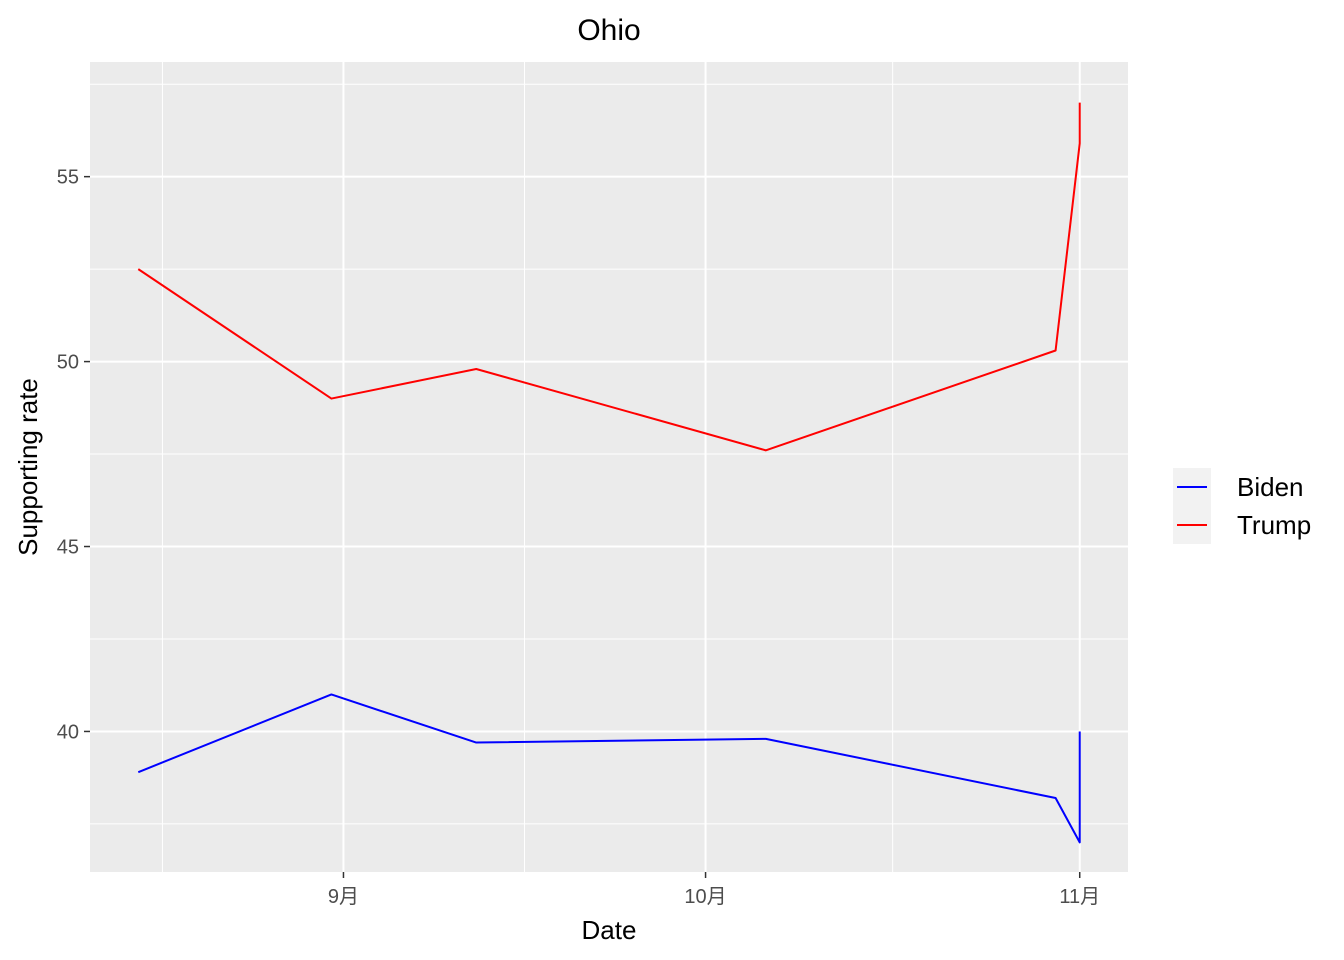  What do you see at coordinates (73, 455) in the screenshot?
I see `y-axis: 40 45 50 55` at bounding box center [73, 455].